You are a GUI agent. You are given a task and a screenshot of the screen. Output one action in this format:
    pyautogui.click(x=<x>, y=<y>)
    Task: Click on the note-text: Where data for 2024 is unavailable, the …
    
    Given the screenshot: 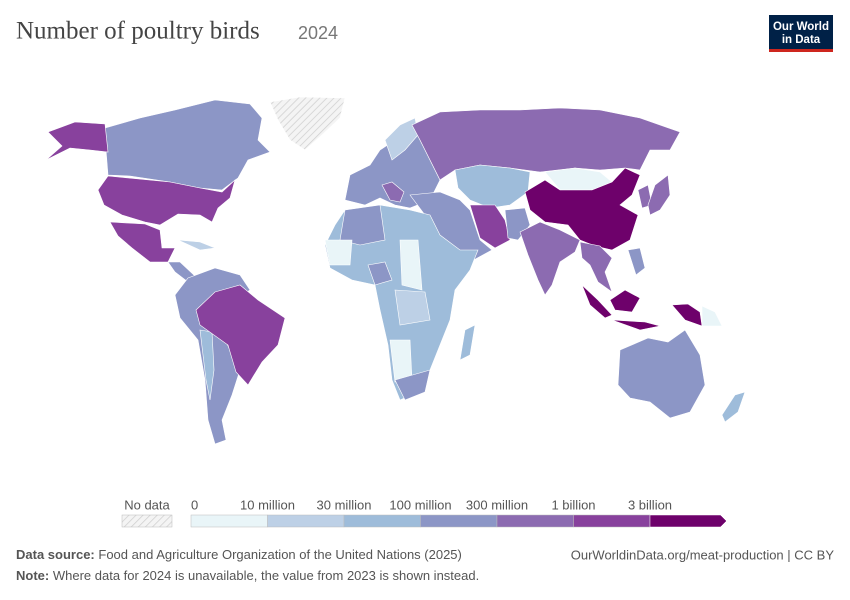 What is the action you would take?
    pyautogui.click(x=266, y=575)
    